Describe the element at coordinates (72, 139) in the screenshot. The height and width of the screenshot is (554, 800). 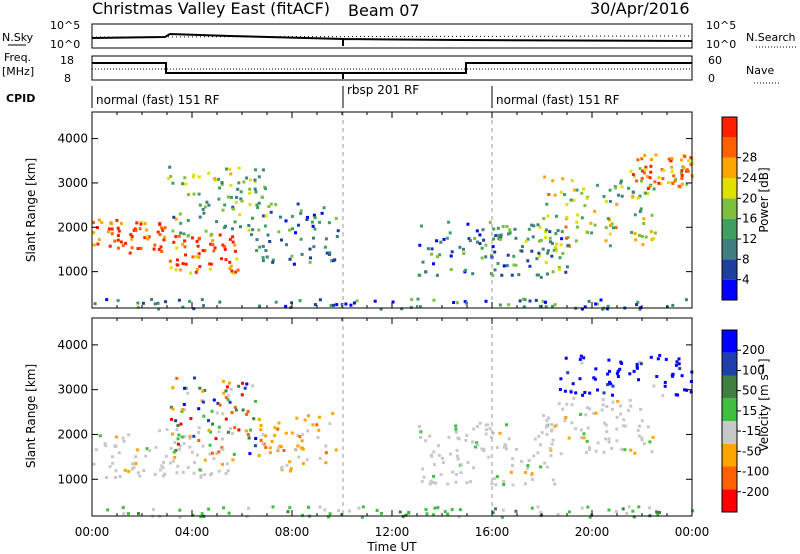
I see `y-tick-label: 4000` at that location.